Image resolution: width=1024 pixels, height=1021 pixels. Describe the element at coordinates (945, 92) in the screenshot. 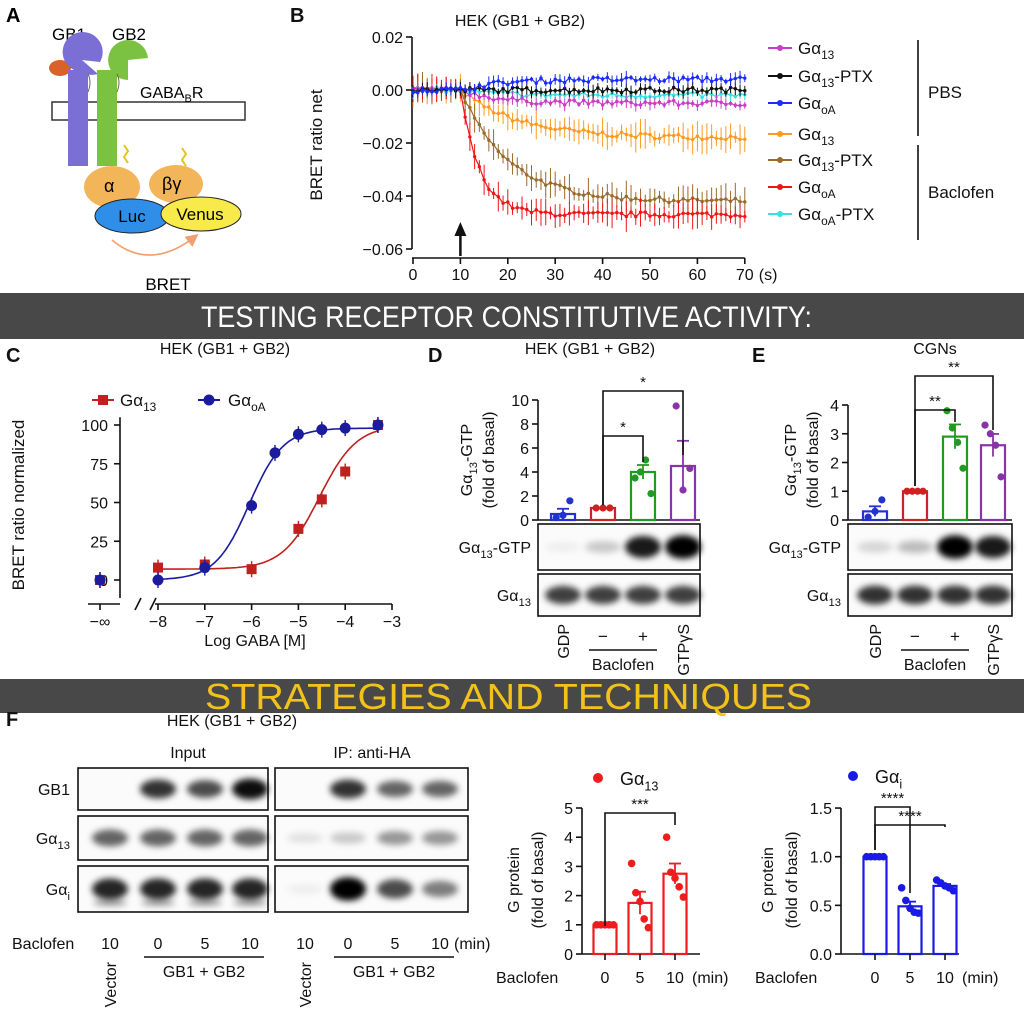

I see `group-label: PBS` at that location.